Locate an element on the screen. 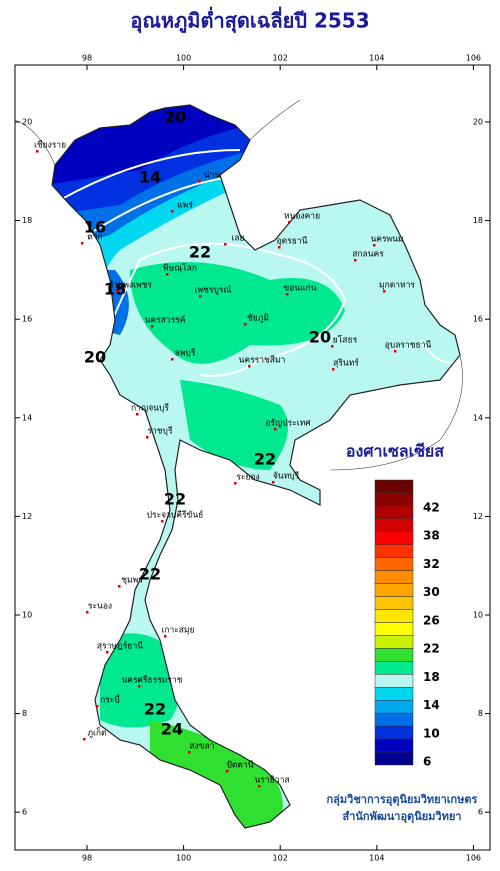 This screenshot has width=500, height=871. place-label: มุกดาหาร is located at coordinates (397, 286).